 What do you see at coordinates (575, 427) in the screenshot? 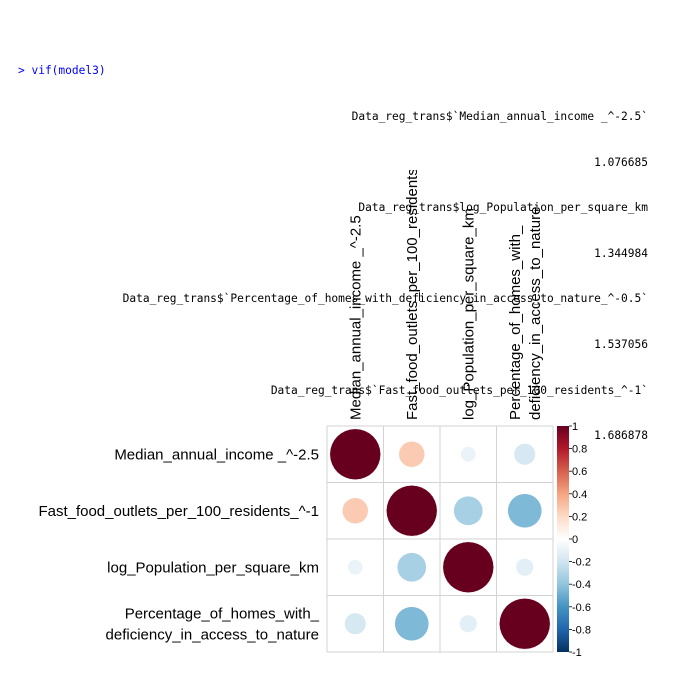
I see `colorbar-tick-label: 1` at bounding box center [575, 427].